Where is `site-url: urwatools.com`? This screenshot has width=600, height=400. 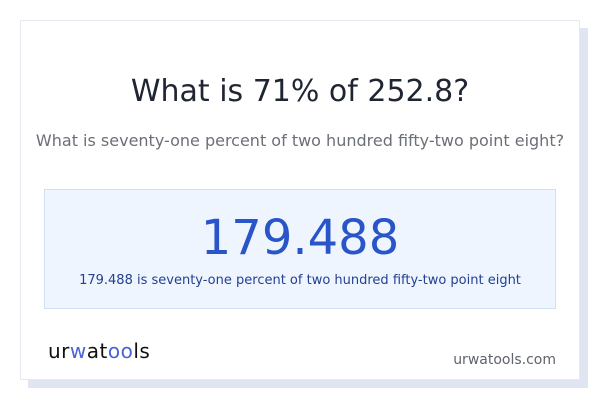 site-url: urwatools.com is located at coordinates (504, 360).